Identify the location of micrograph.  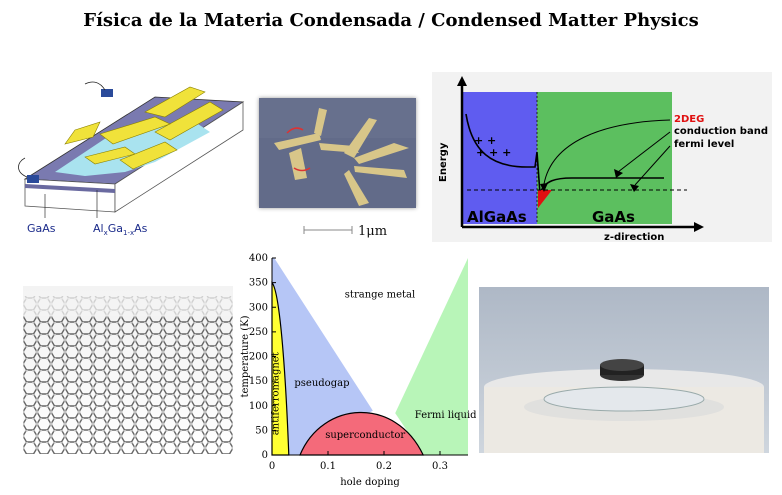
(337, 153).